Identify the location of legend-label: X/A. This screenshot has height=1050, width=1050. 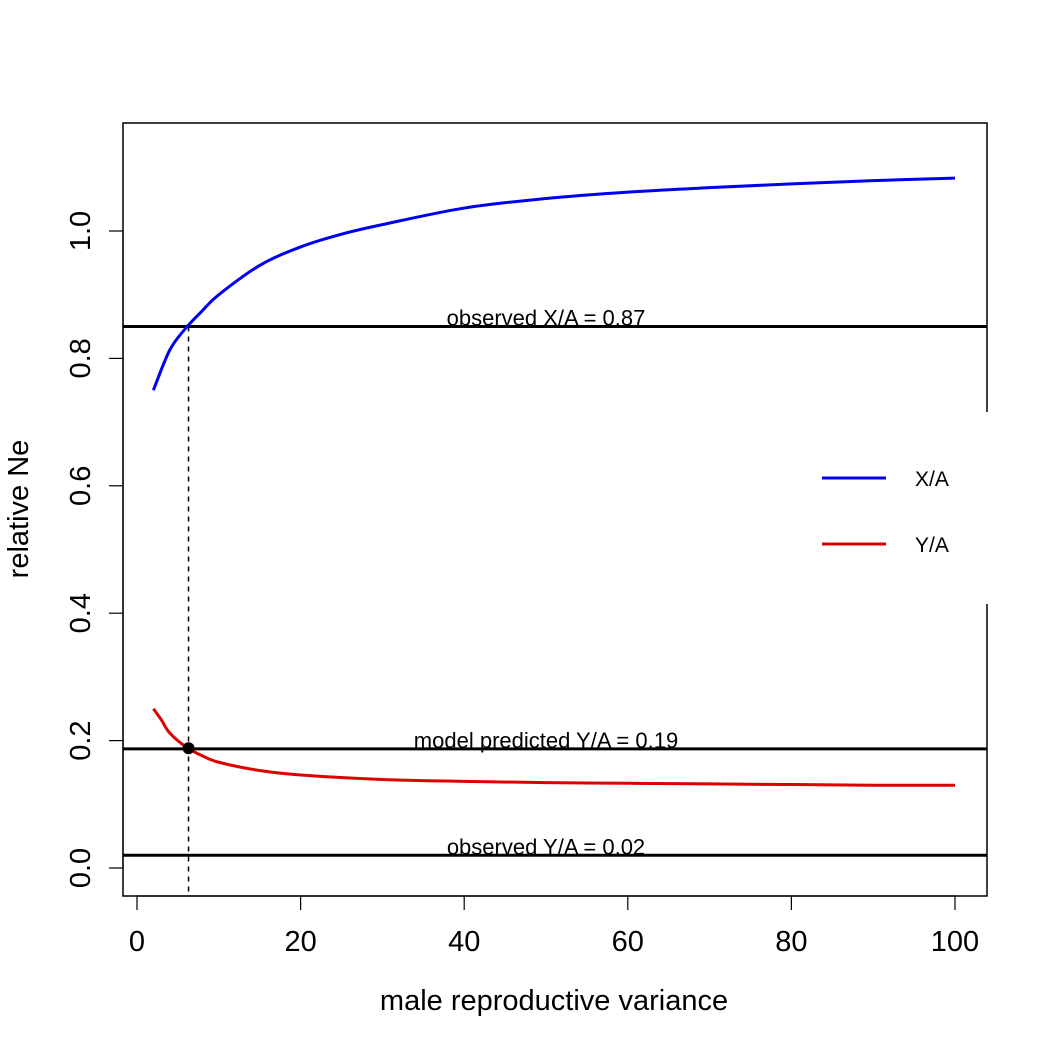
(932, 479).